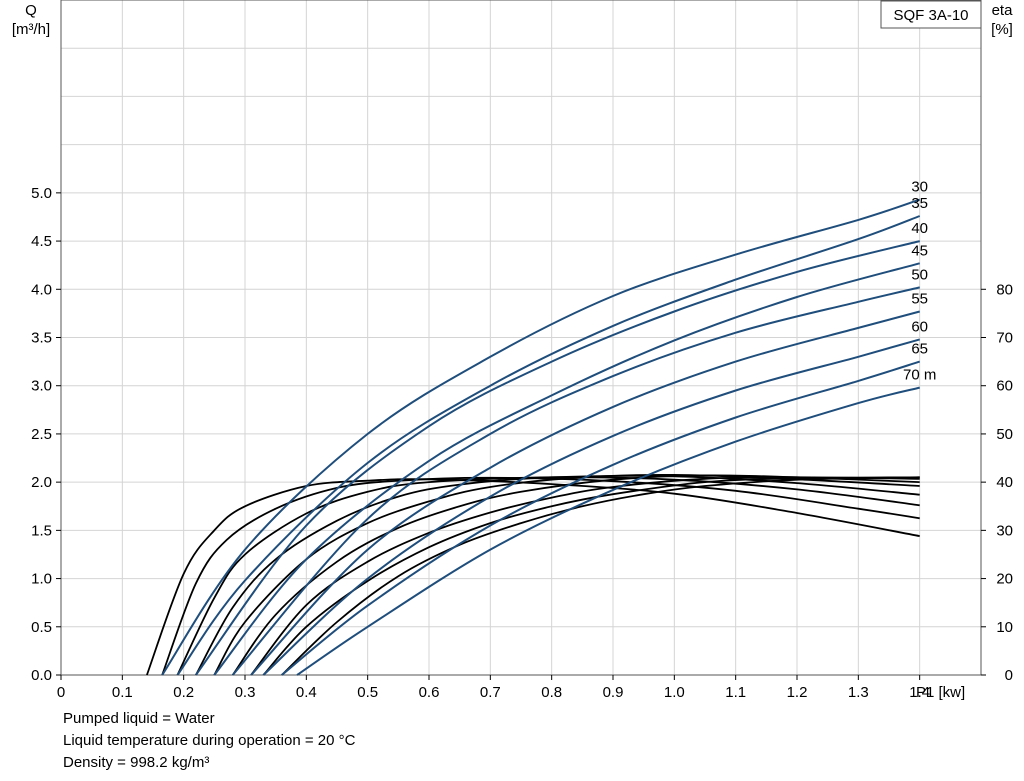 This screenshot has width=1024, height=781. What do you see at coordinates (919, 274) in the screenshot?
I see `flow-curve-label-50: 50` at bounding box center [919, 274].